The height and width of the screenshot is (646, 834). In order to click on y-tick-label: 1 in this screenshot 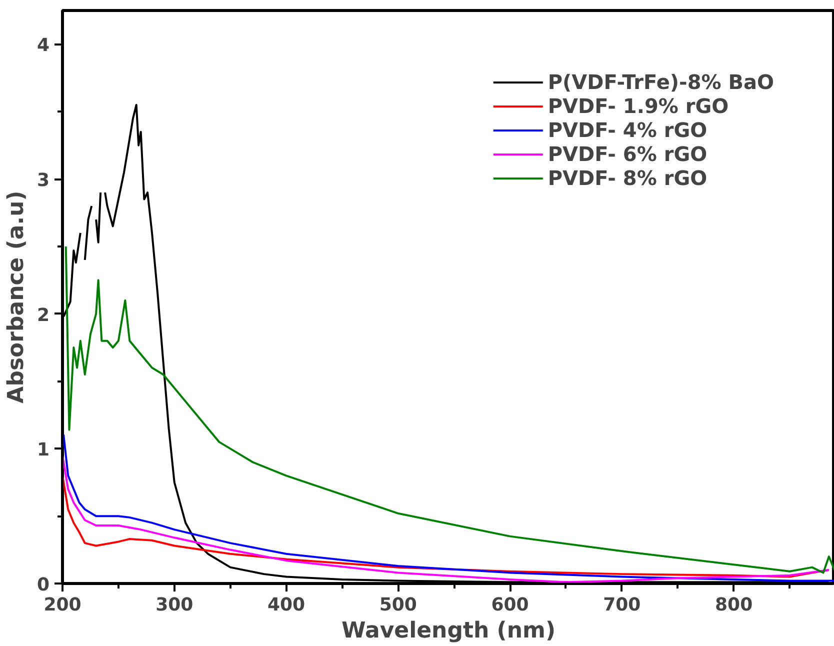, I will do `click(43, 450)`.